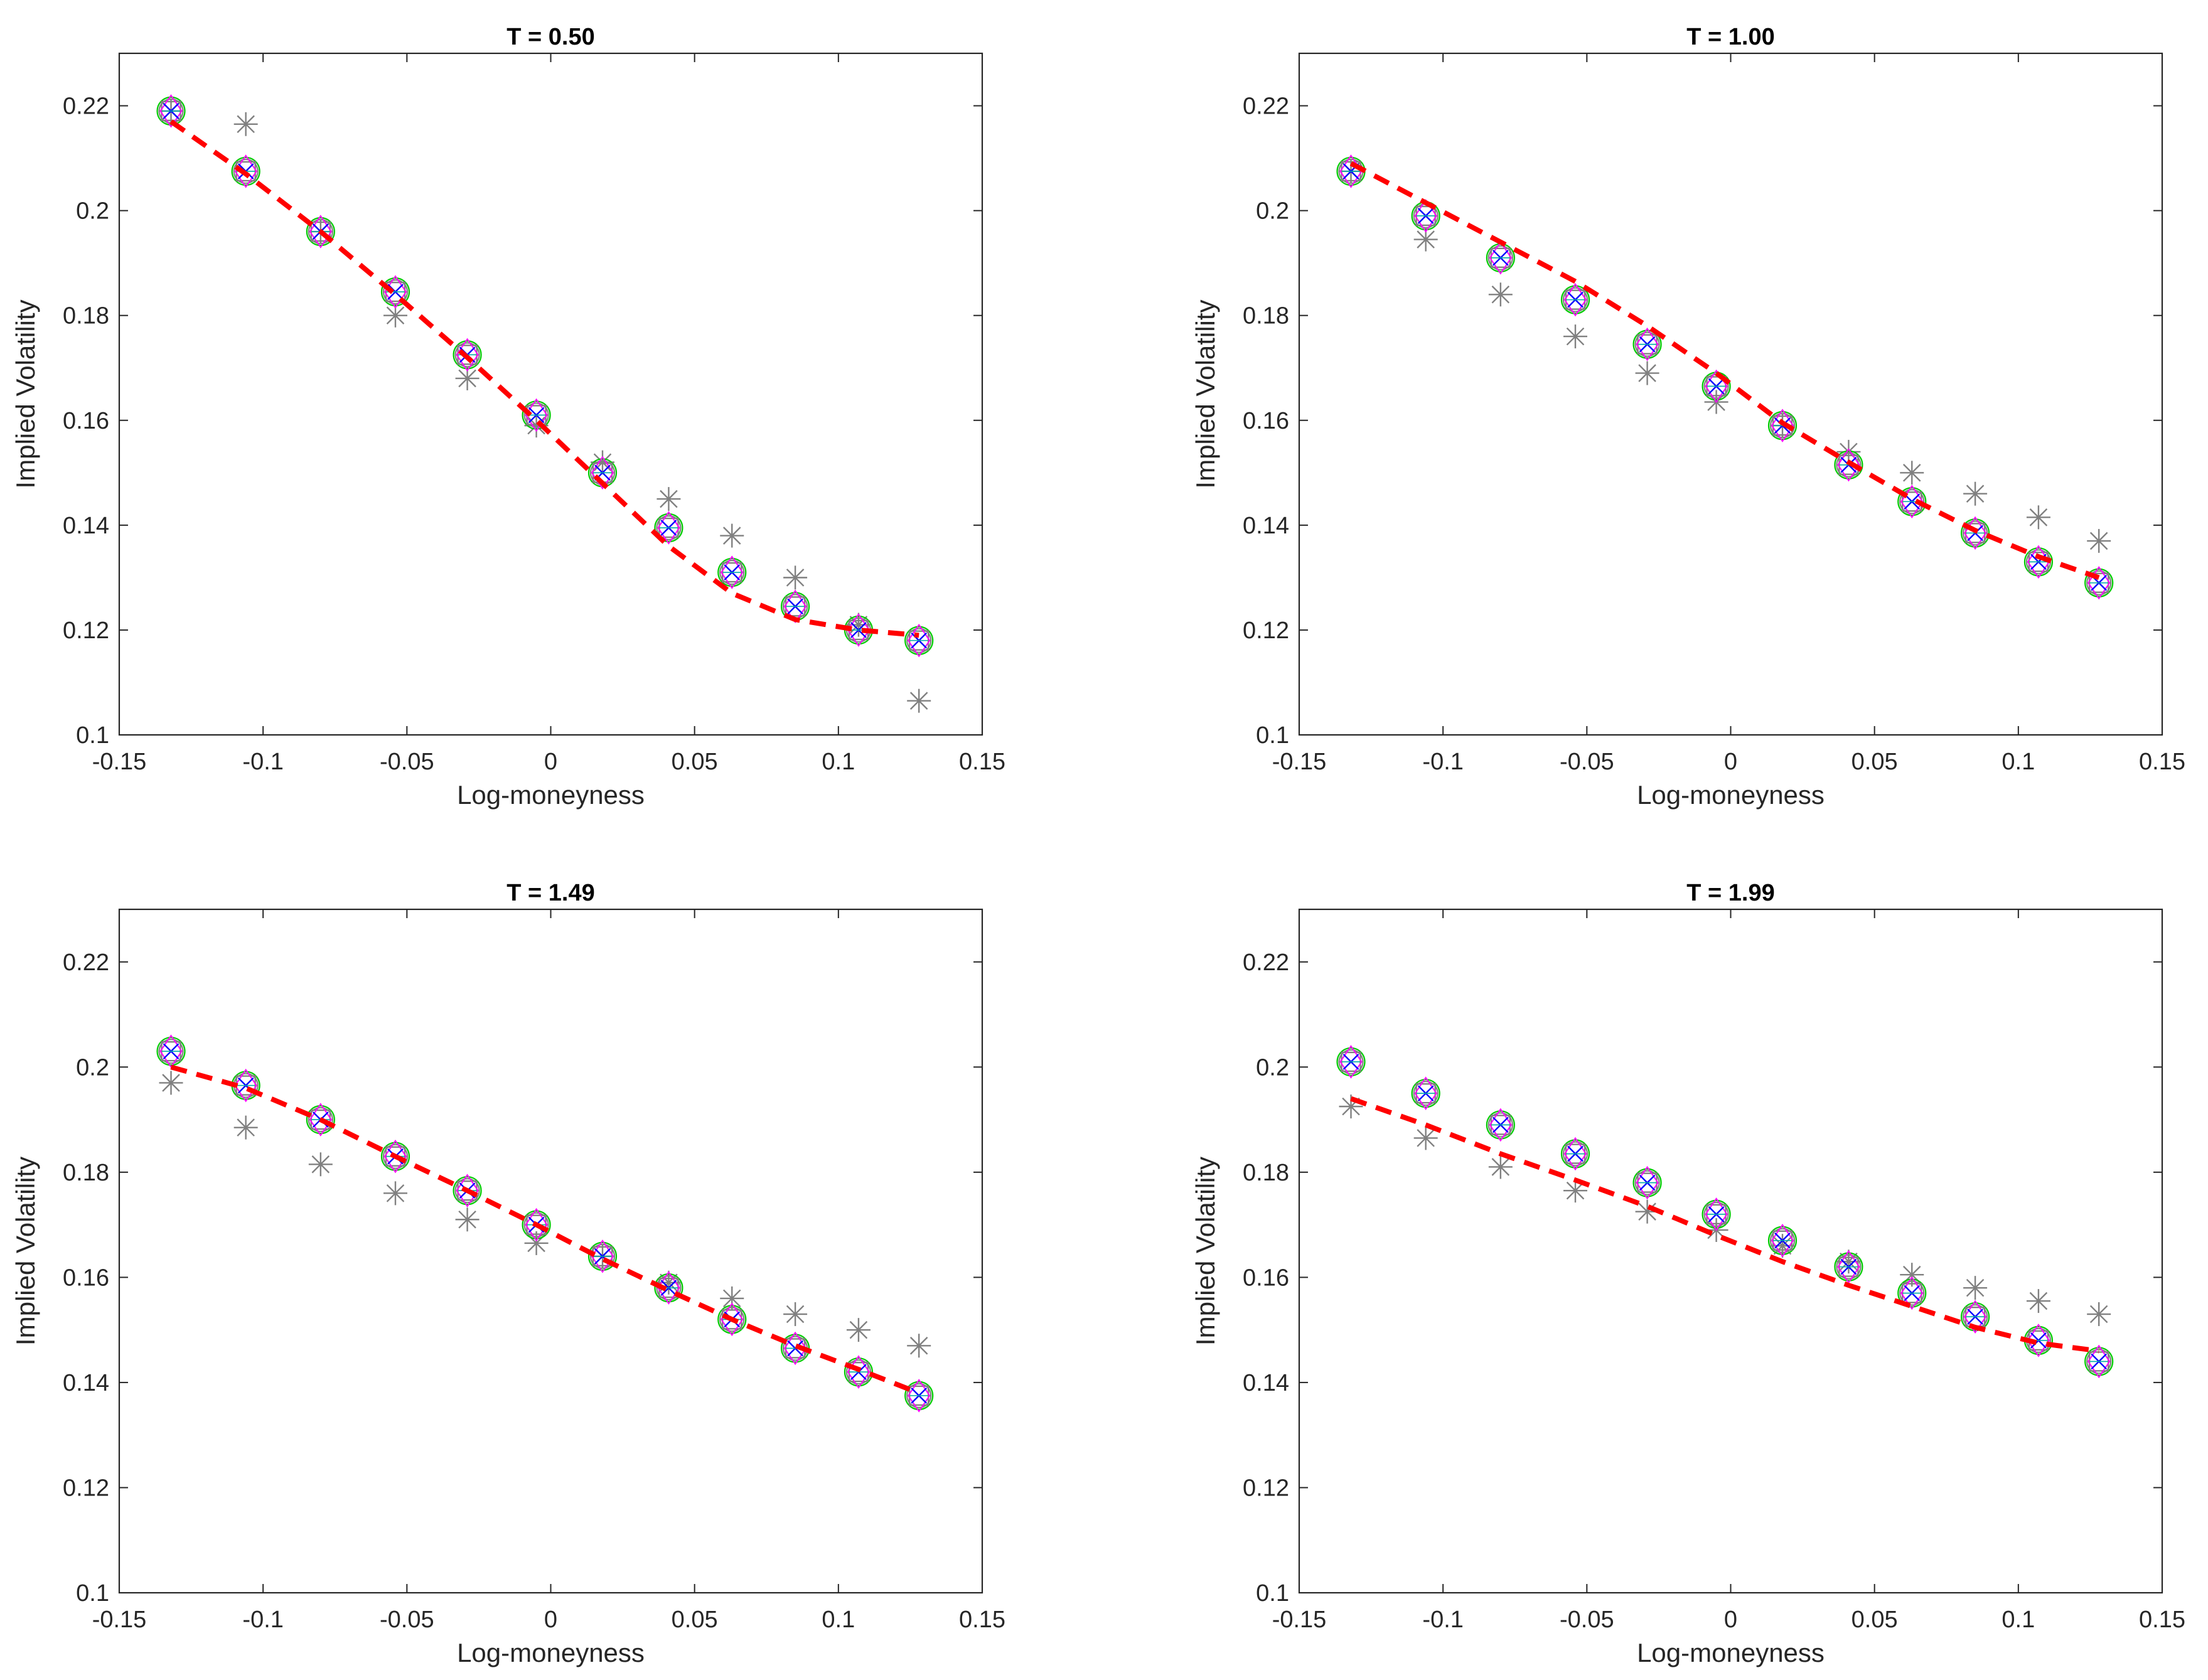 The image size is (2208, 1680). I want to click on y-tick-label: 0.12, so click(86, 631).